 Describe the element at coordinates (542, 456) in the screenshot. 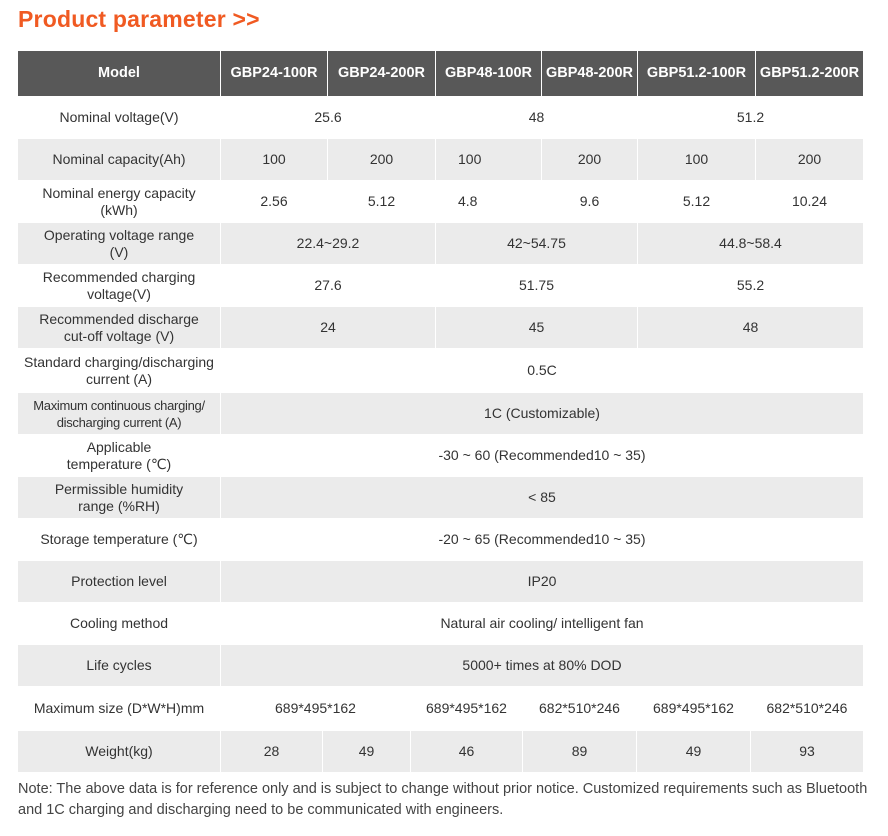

I see `value-cell: -30 ~ 60 (Recommended10 ~ 35)` at that location.